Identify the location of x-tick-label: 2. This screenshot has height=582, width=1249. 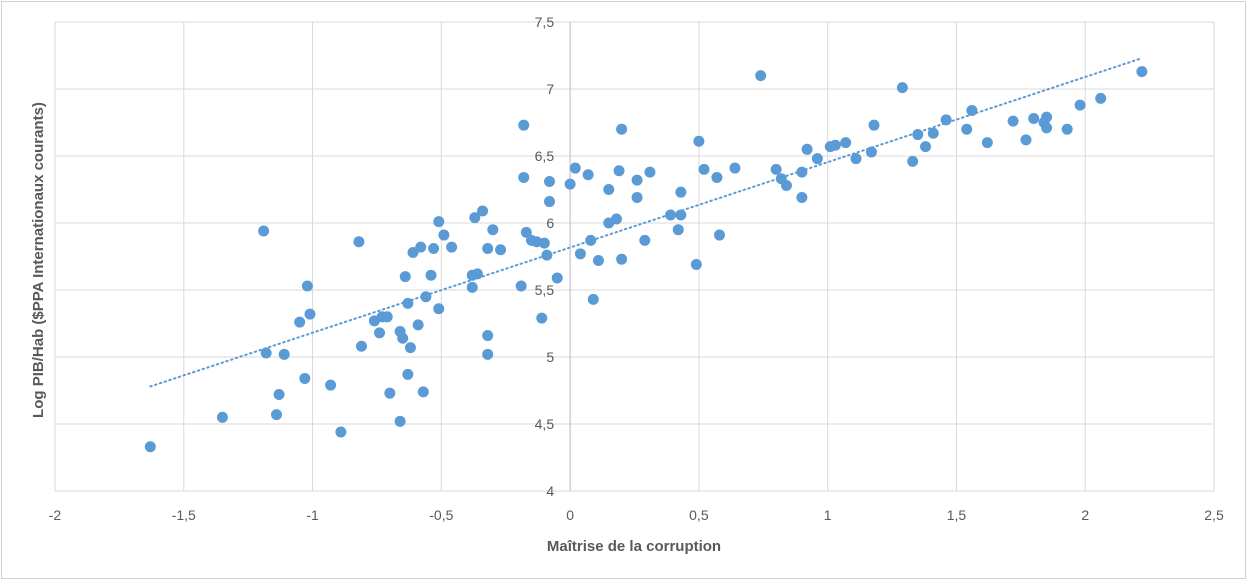
(1085, 515).